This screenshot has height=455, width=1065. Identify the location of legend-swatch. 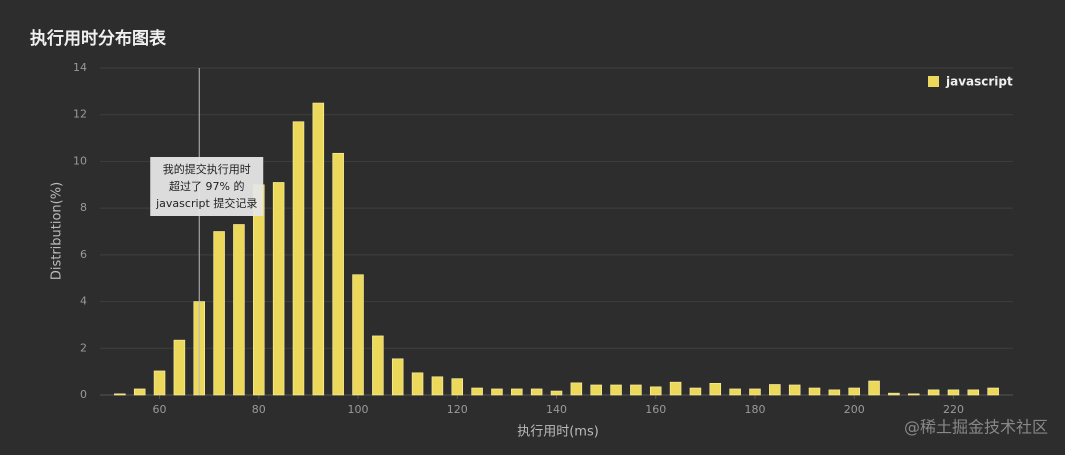
(933, 81).